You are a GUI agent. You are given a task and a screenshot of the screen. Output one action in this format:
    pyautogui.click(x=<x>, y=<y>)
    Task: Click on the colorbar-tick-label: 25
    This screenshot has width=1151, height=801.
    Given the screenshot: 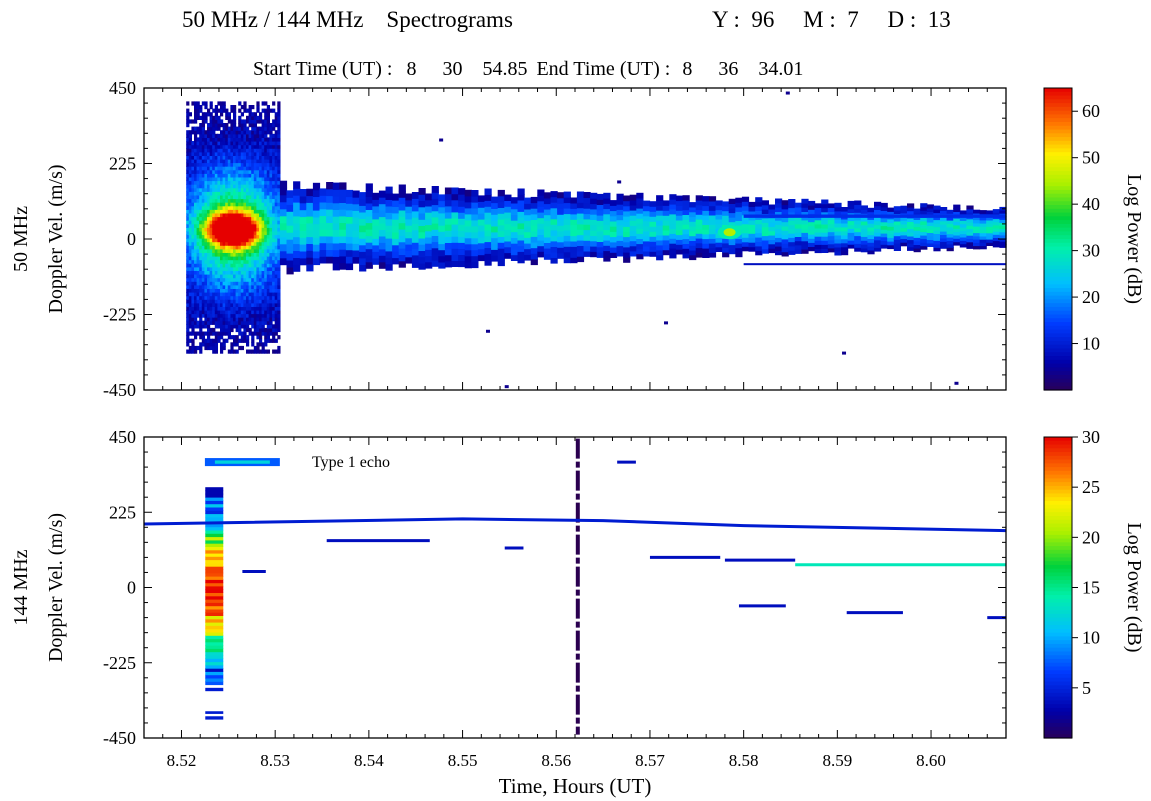 What is the action you would take?
    pyautogui.click(x=1091, y=487)
    